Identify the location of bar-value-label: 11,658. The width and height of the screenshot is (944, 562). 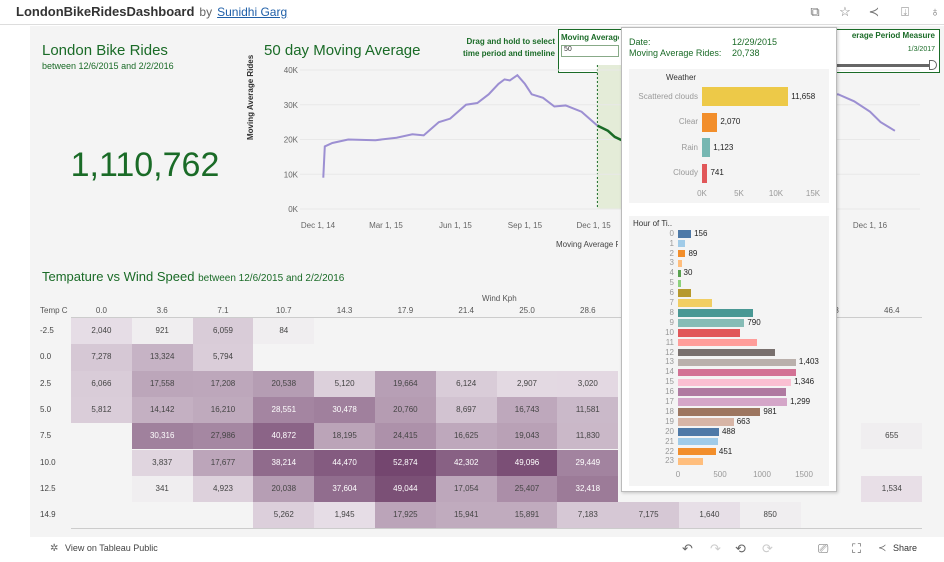
(803, 96).